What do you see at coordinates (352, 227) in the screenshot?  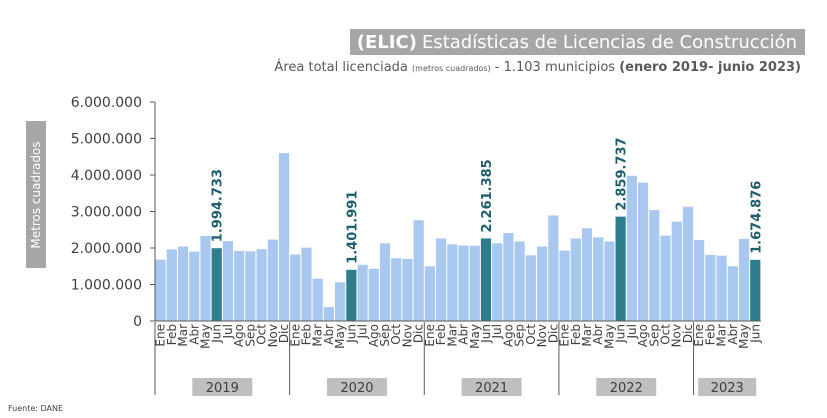 I see `data-label: 1.401.991` at bounding box center [352, 227].